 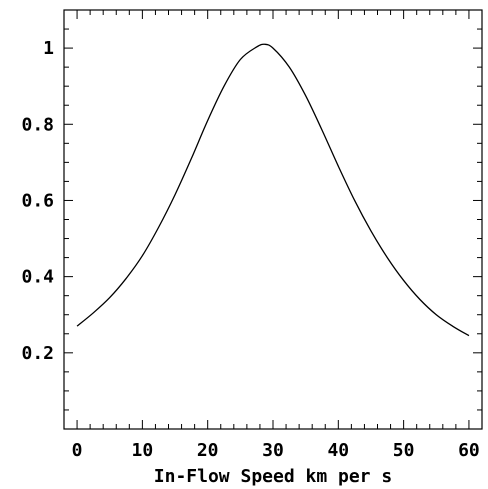 What do you see at coordinates (273, 476) in the screenshot?
I see `x-axis-label: In-Flow Speed km per s` at bounding box center [273, 476].